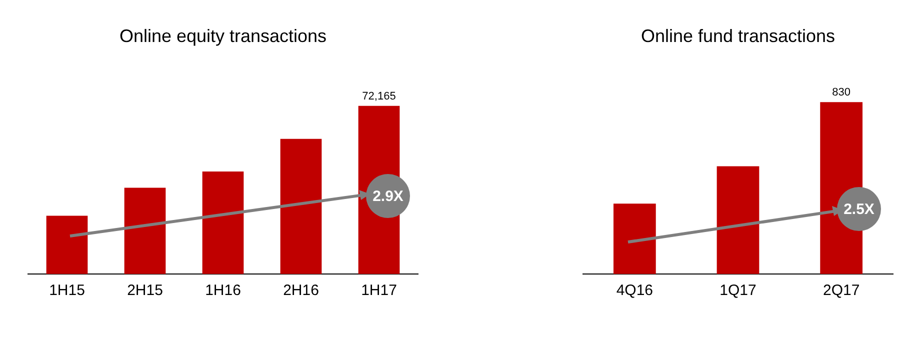  I want to click on x-tick-label: 1H17, so click(379, 291).